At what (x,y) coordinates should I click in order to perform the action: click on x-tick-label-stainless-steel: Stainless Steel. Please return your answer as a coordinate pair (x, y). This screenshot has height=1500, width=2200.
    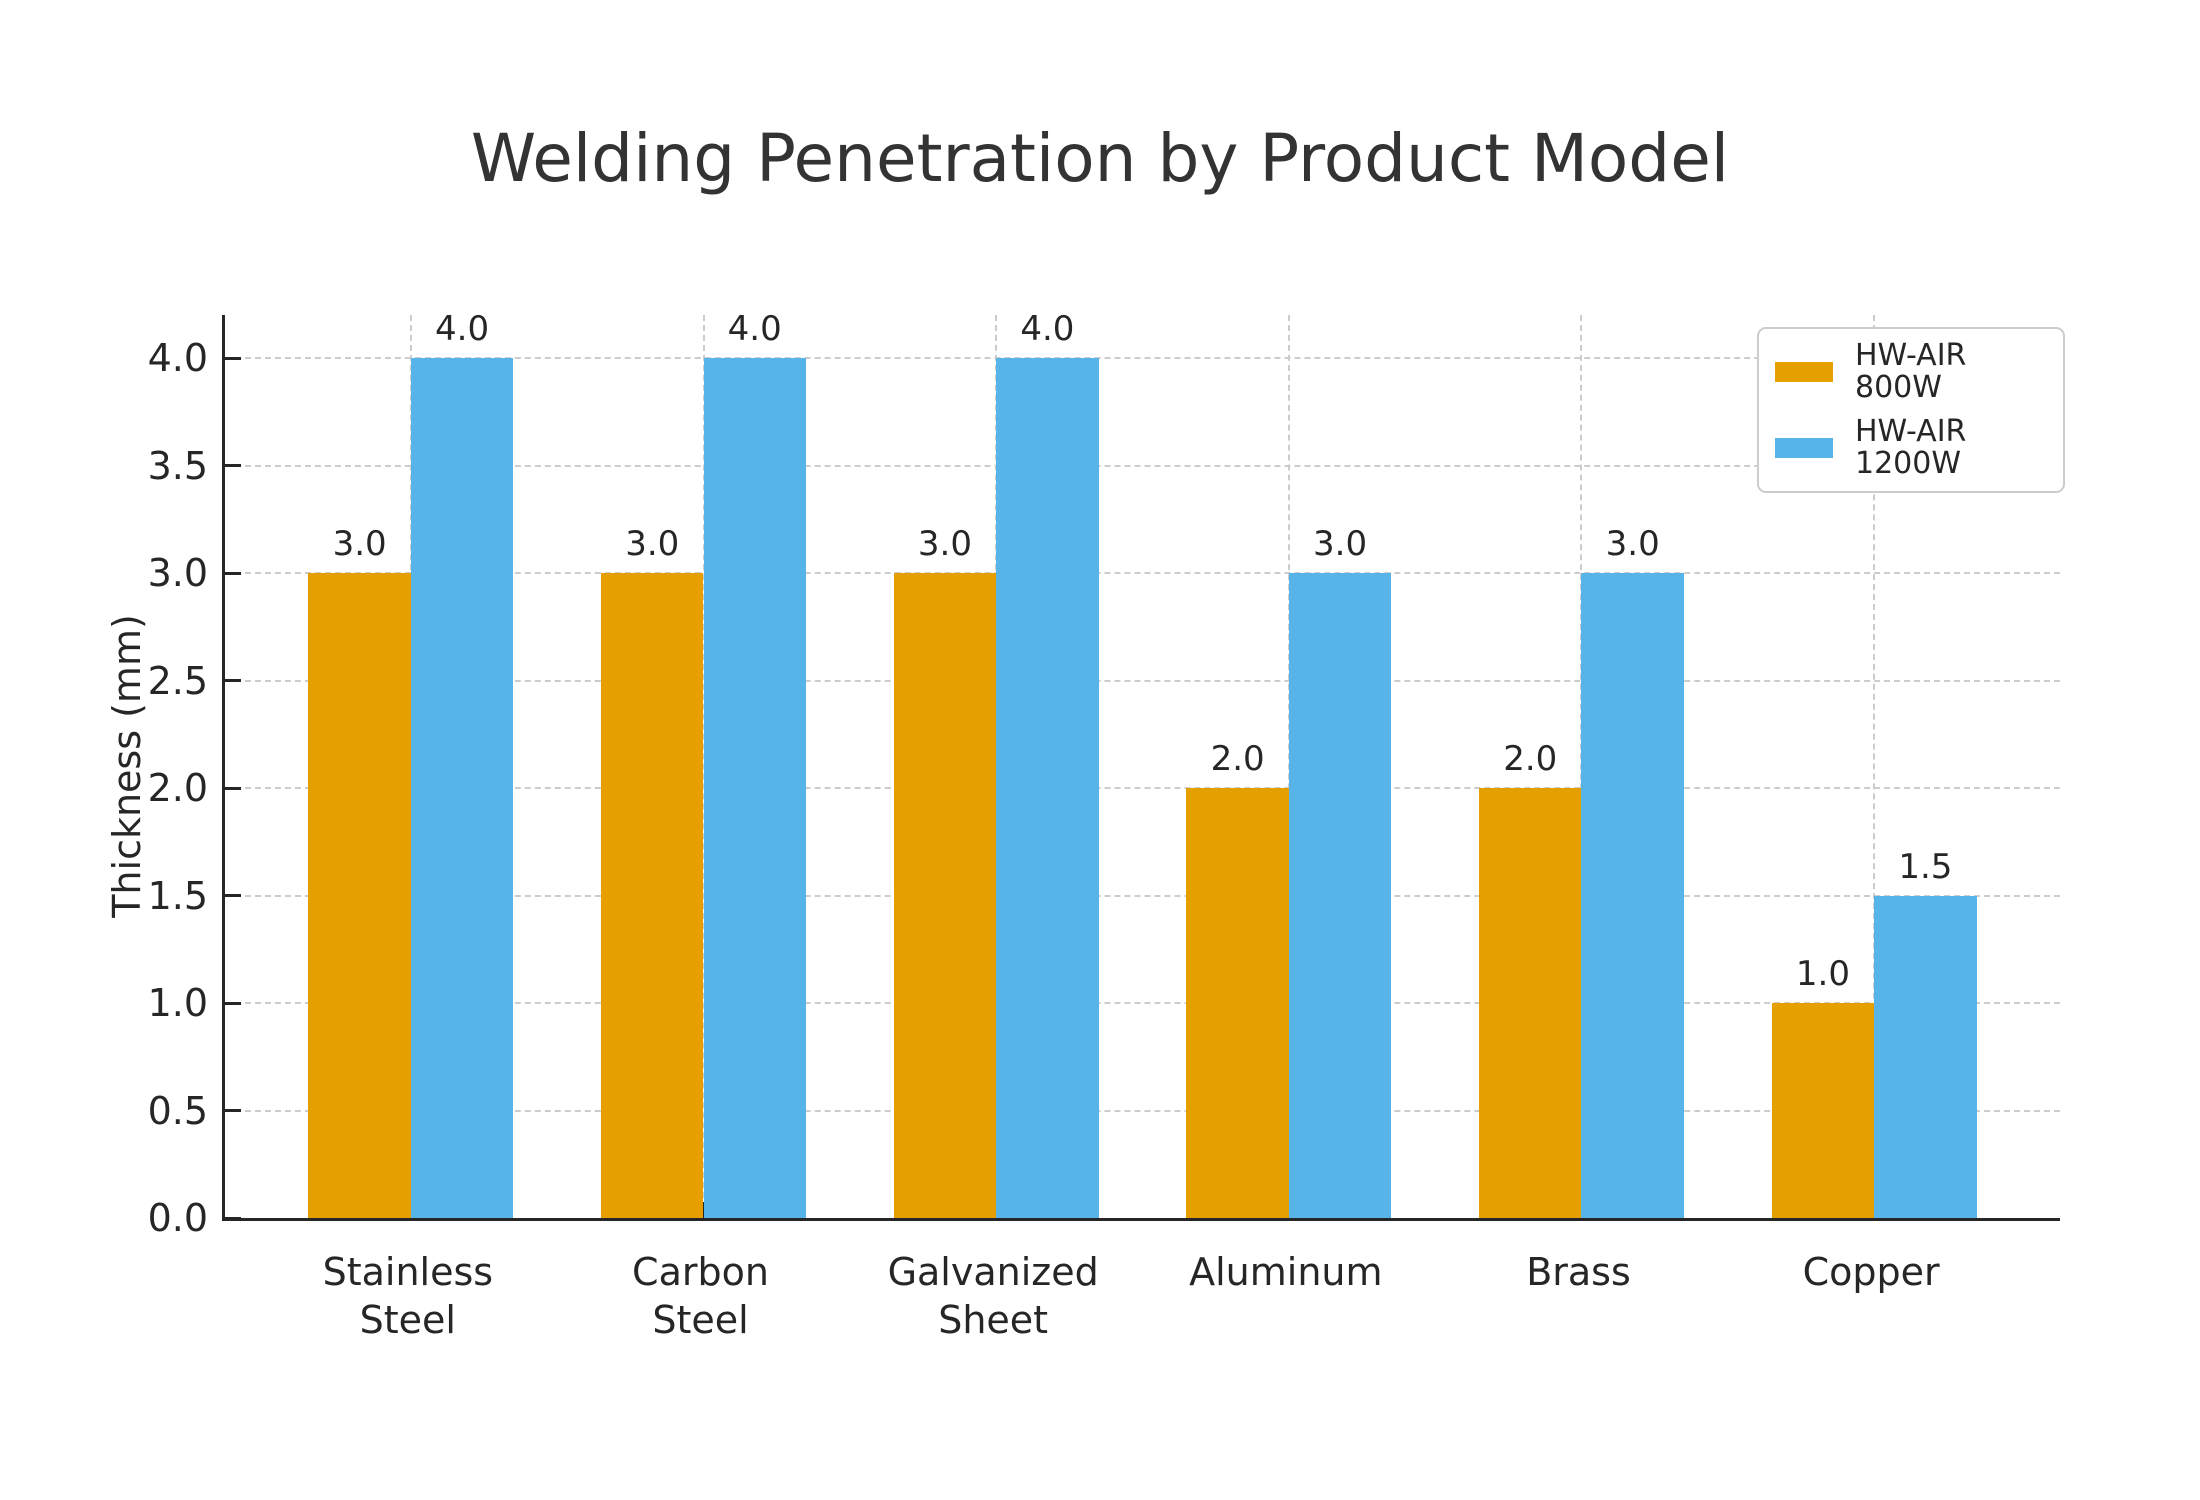
    Looking at the image, I should click on (408, 1296).